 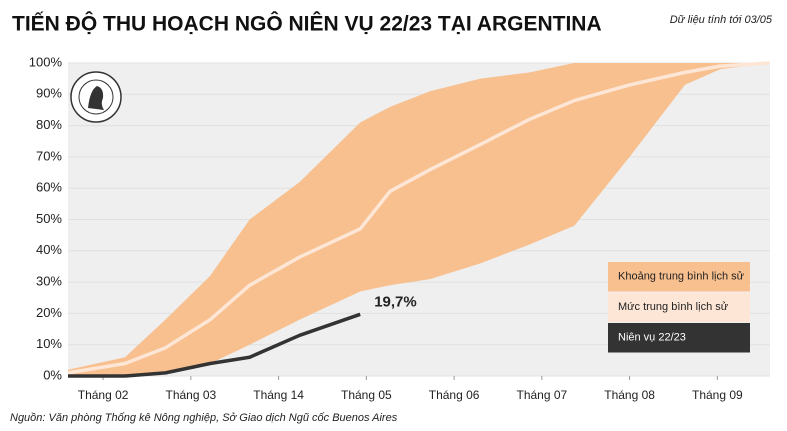 I want to click on x-tick-label: Tháng 07, so click(x=541, y=395).